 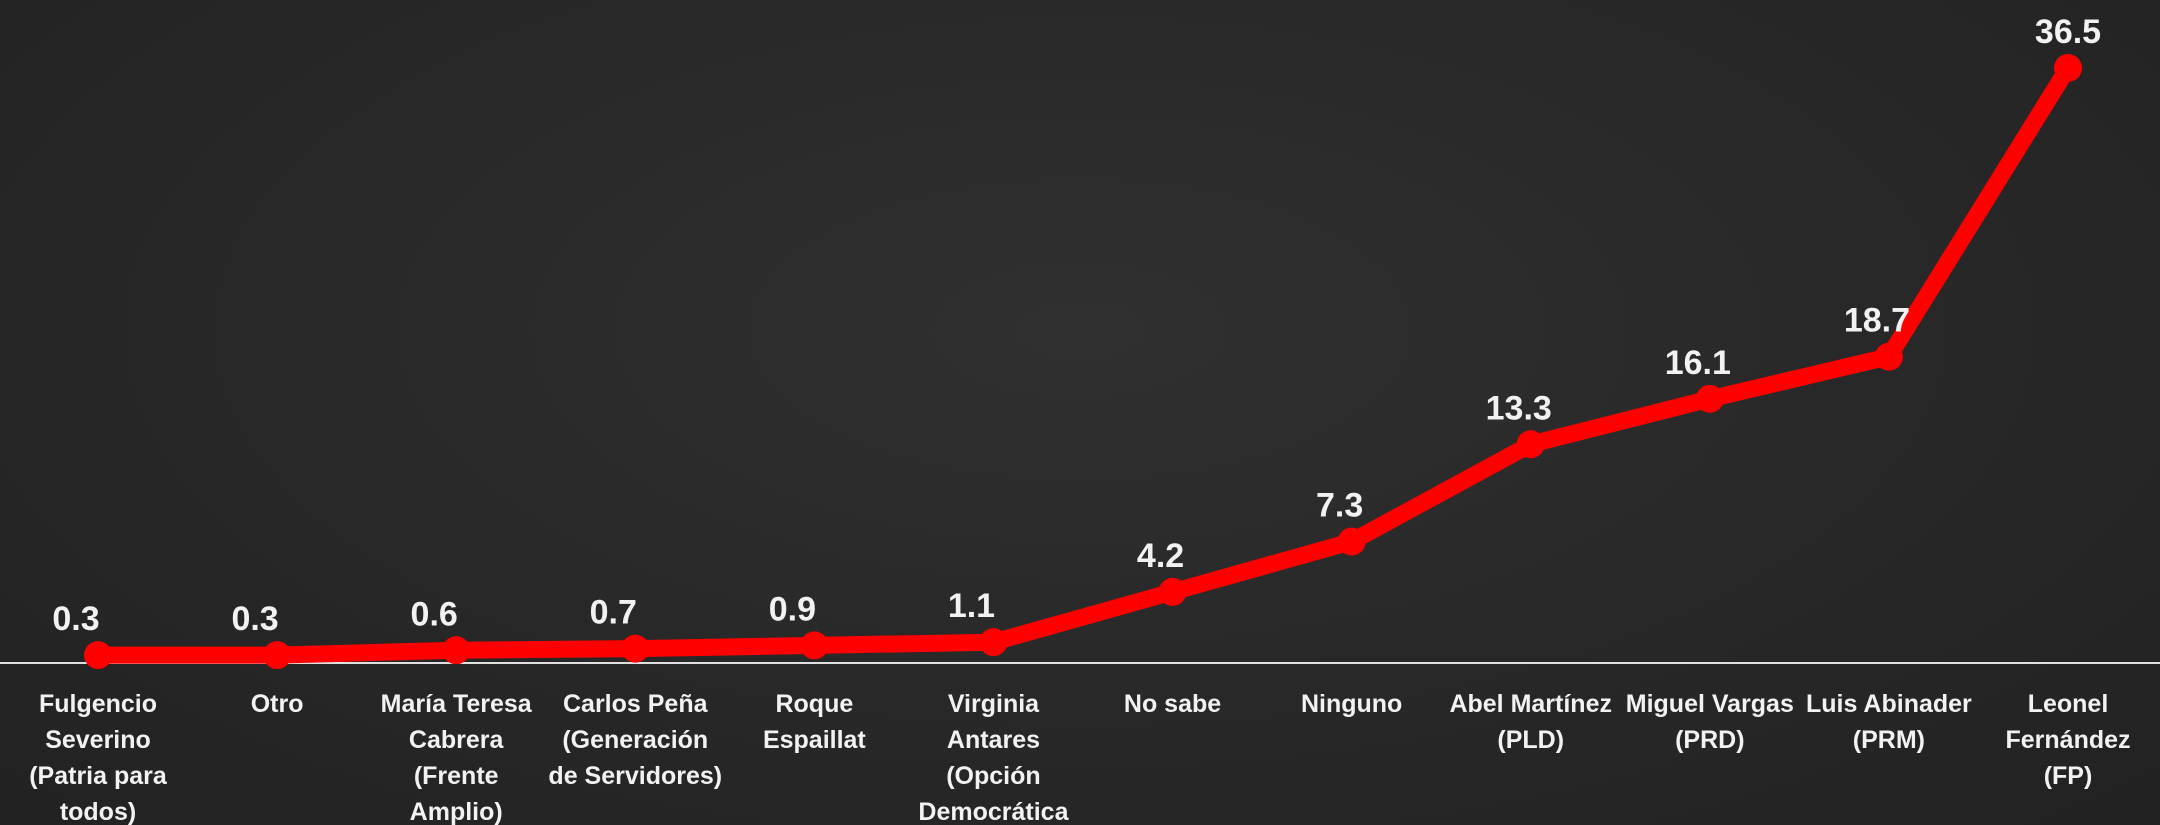 I want to click on category-label: Miguel Vargas (PRD), so click(x=1710, y=722).